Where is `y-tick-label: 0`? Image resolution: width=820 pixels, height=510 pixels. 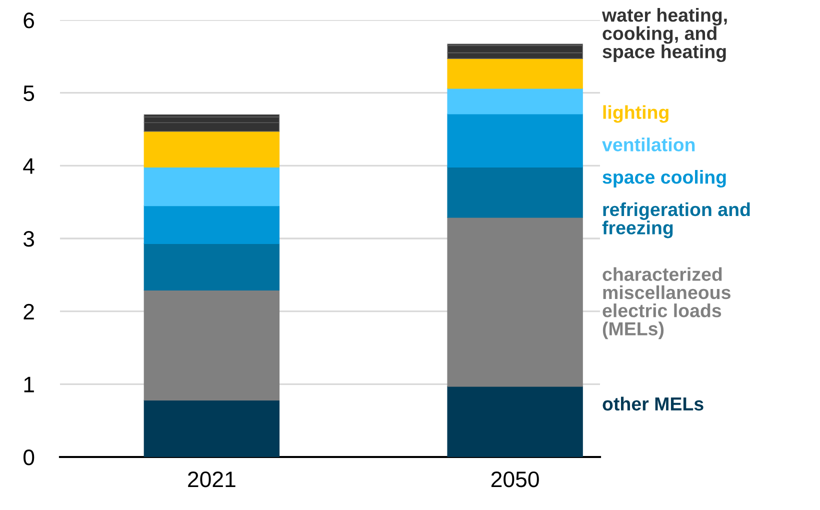
y-tick-label: 0 is located at coordinates (29, 458).